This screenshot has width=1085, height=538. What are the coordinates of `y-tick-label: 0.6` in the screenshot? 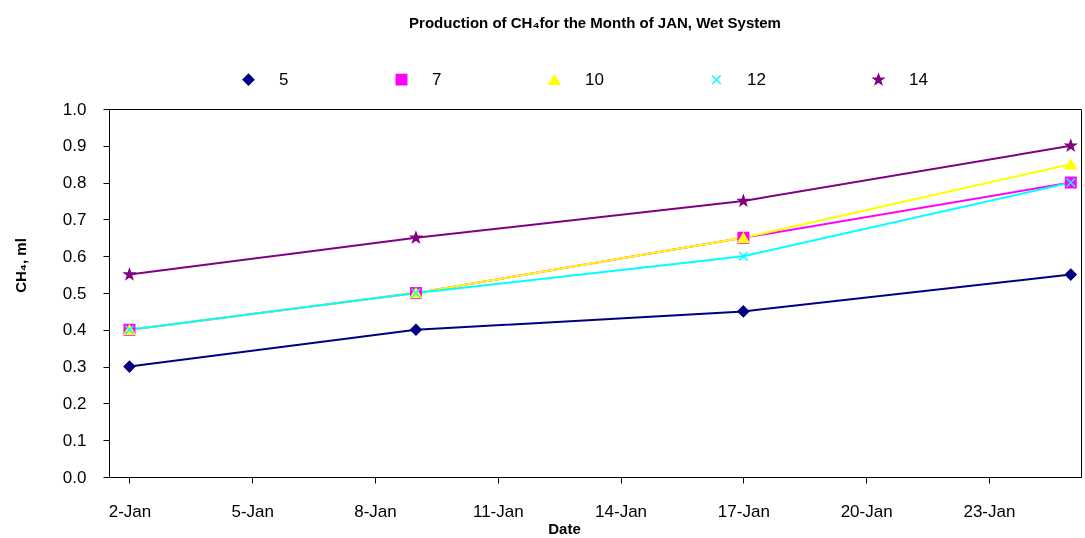 It's located at (74, 256).